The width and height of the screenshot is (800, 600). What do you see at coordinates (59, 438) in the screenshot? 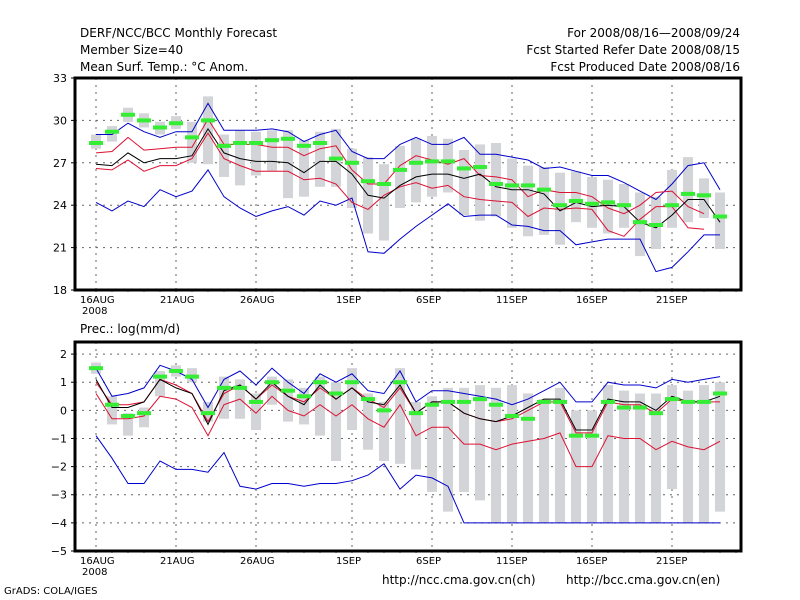
I see `y-tick-label: −1` at bounding box center [59, 438].